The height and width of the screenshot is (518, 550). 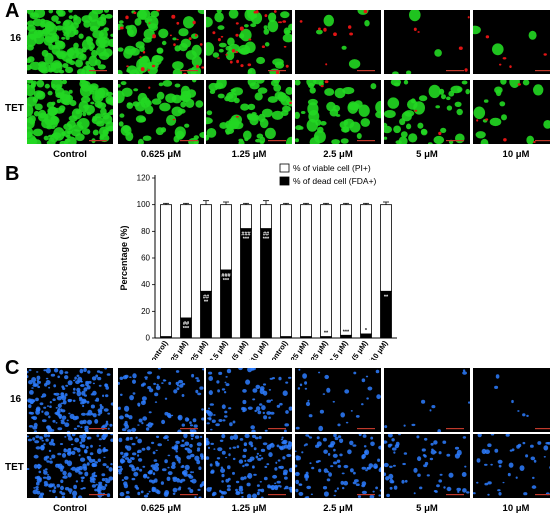 I want to click on panel-c-col-label-0625: 0.625 μM, so click(x=161, y=508).